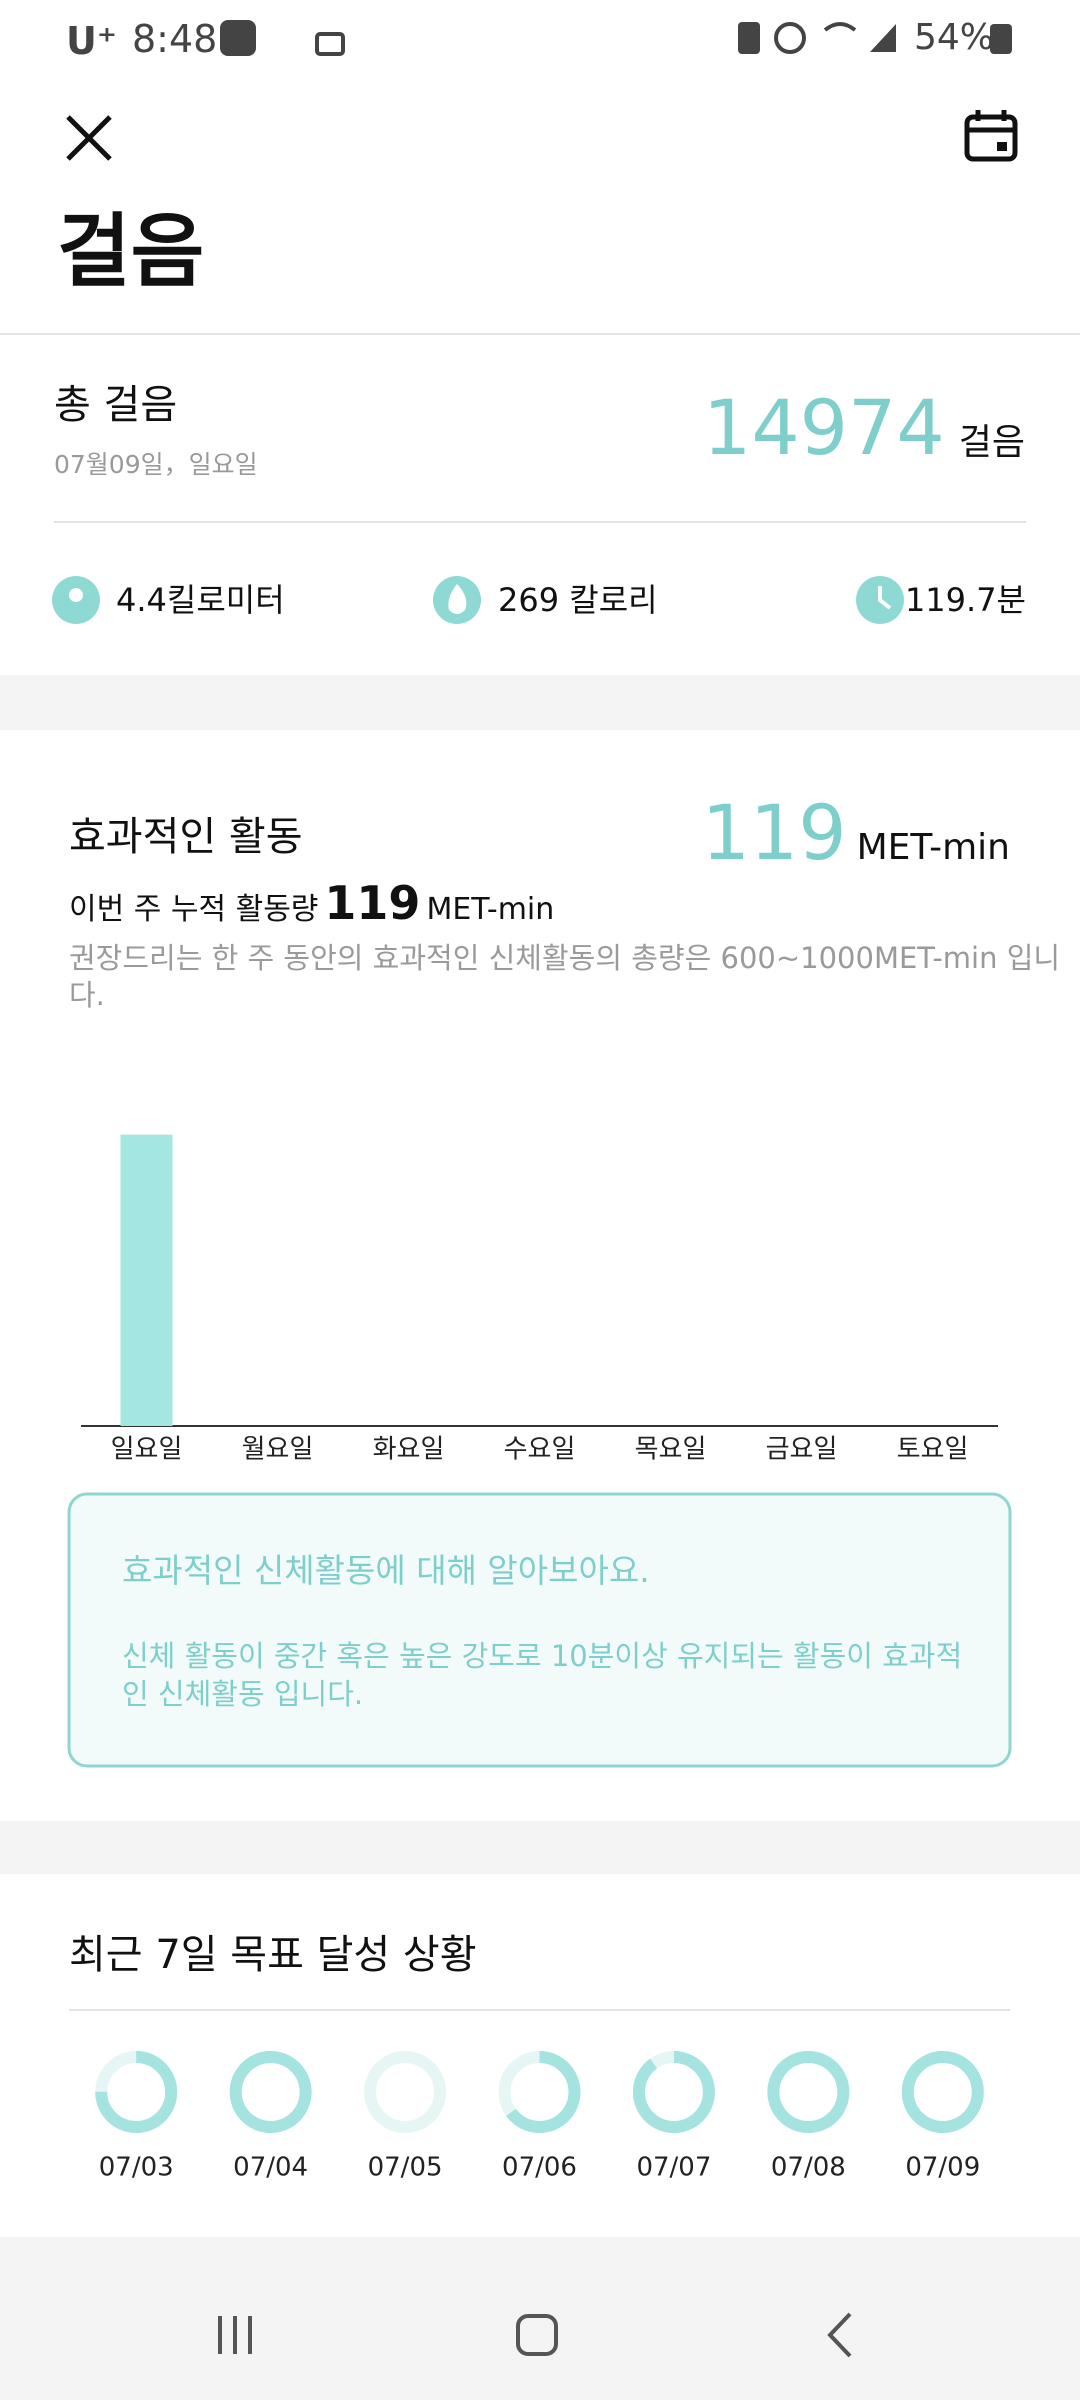 This screenshot has height=2400, width=1080. I want to click on home-button, so click(537, 2335).